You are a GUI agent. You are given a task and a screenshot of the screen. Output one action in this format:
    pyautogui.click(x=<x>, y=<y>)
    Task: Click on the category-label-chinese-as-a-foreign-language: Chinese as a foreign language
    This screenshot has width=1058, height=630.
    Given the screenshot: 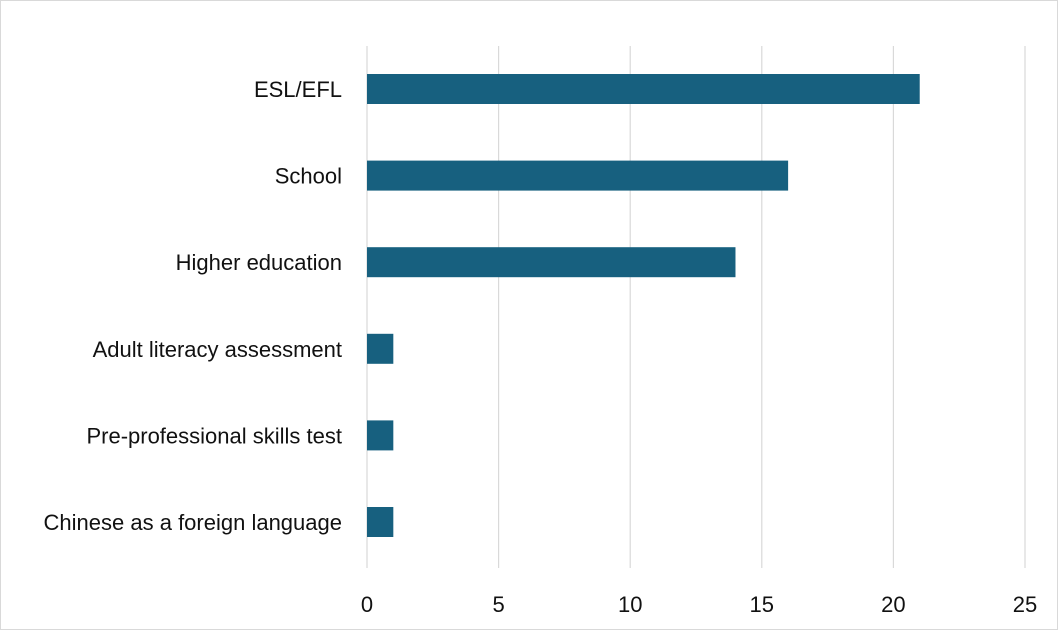 What is the action you would take?
    pyautogui.click(x=193, y=522)
    